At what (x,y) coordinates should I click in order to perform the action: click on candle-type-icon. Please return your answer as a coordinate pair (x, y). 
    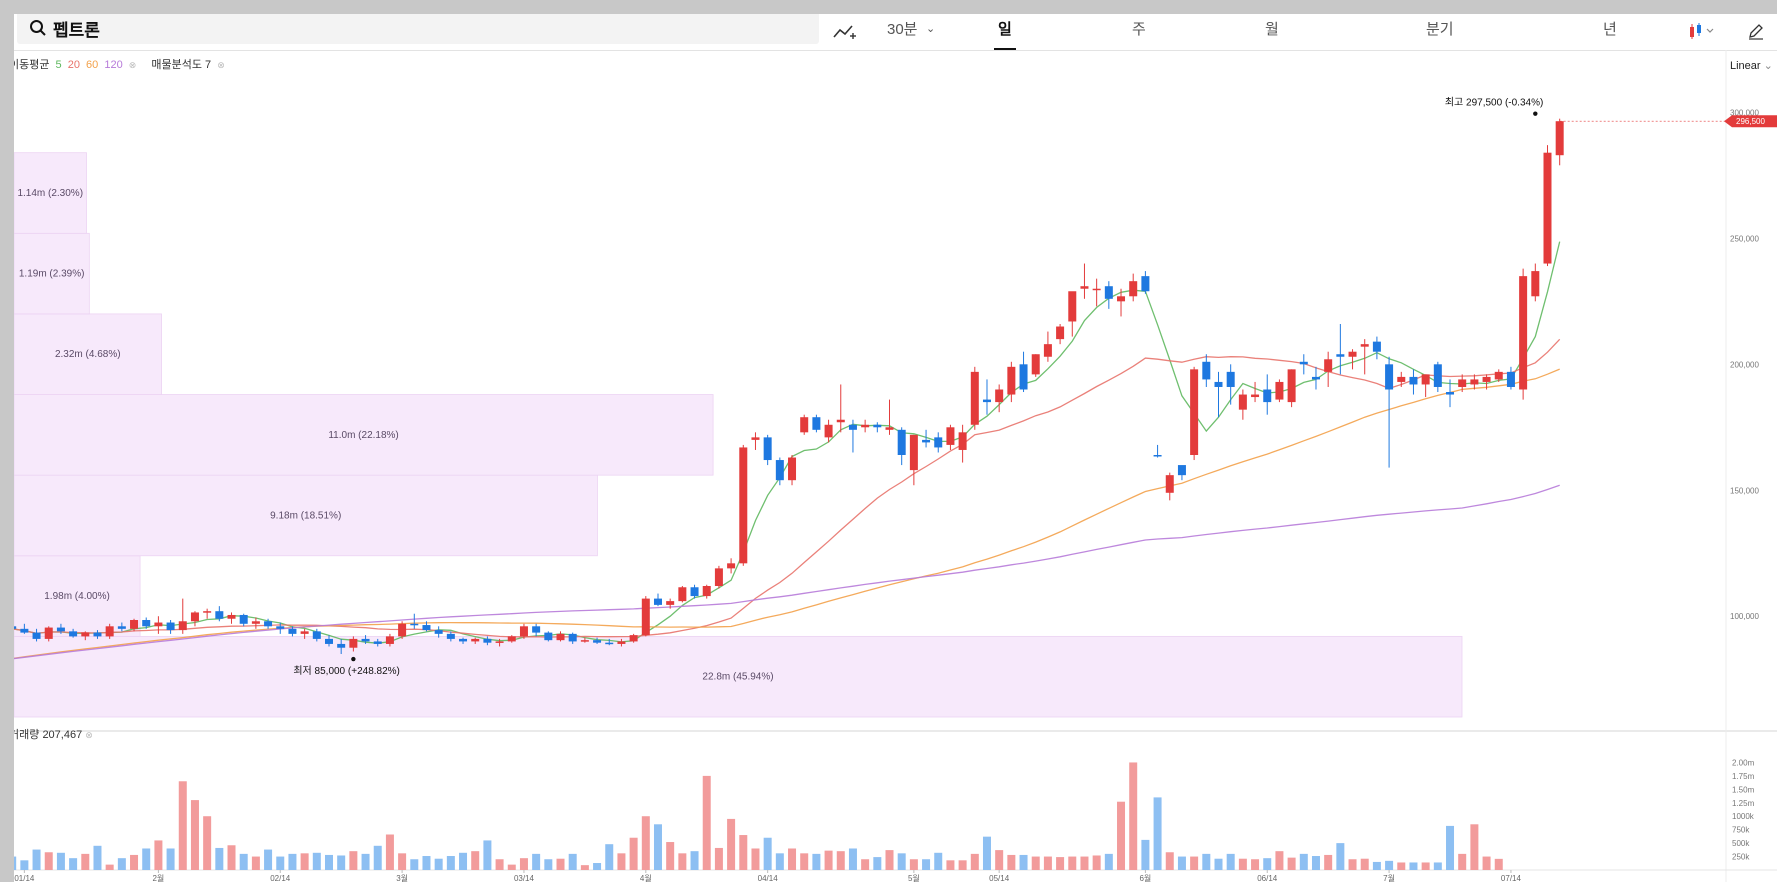
    Looking at the image, I should click on (1703, 31).